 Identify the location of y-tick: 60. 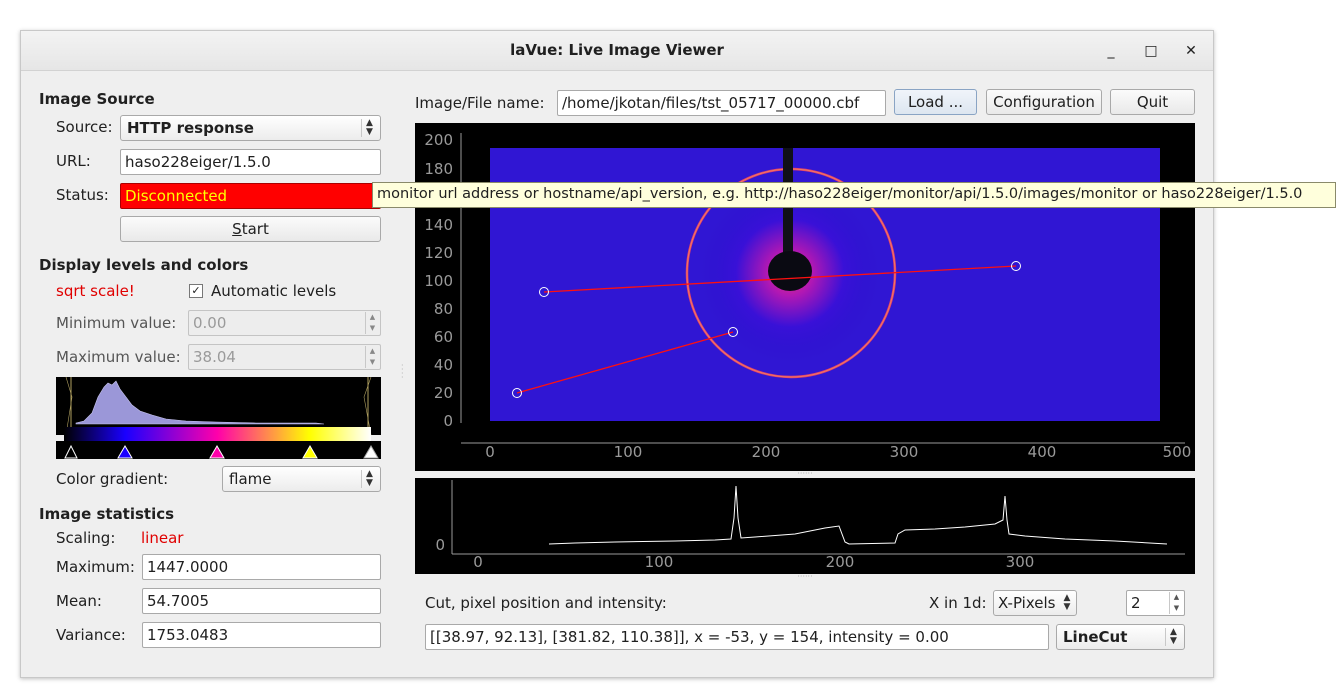
(443, 337).